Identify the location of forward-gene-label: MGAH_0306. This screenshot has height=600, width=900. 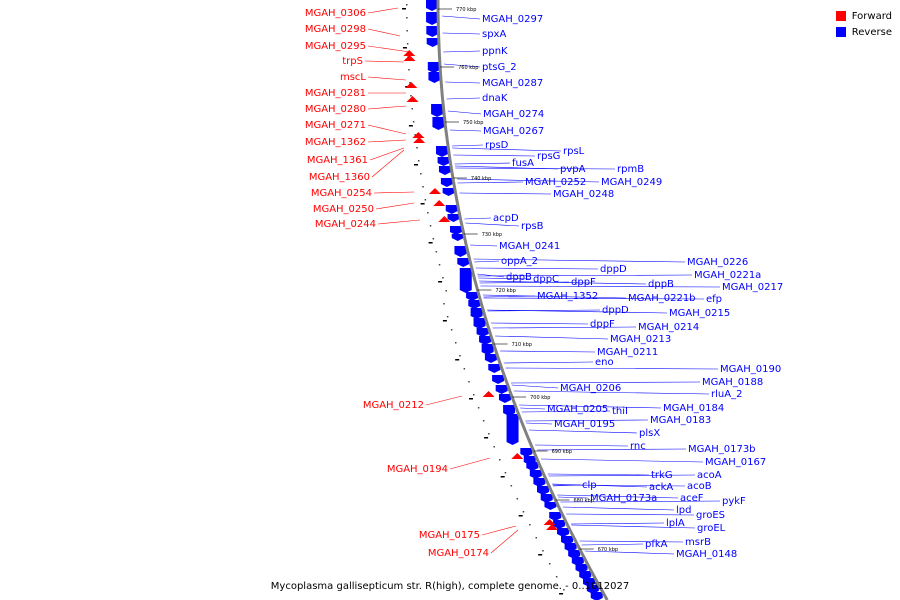
(335, 13).